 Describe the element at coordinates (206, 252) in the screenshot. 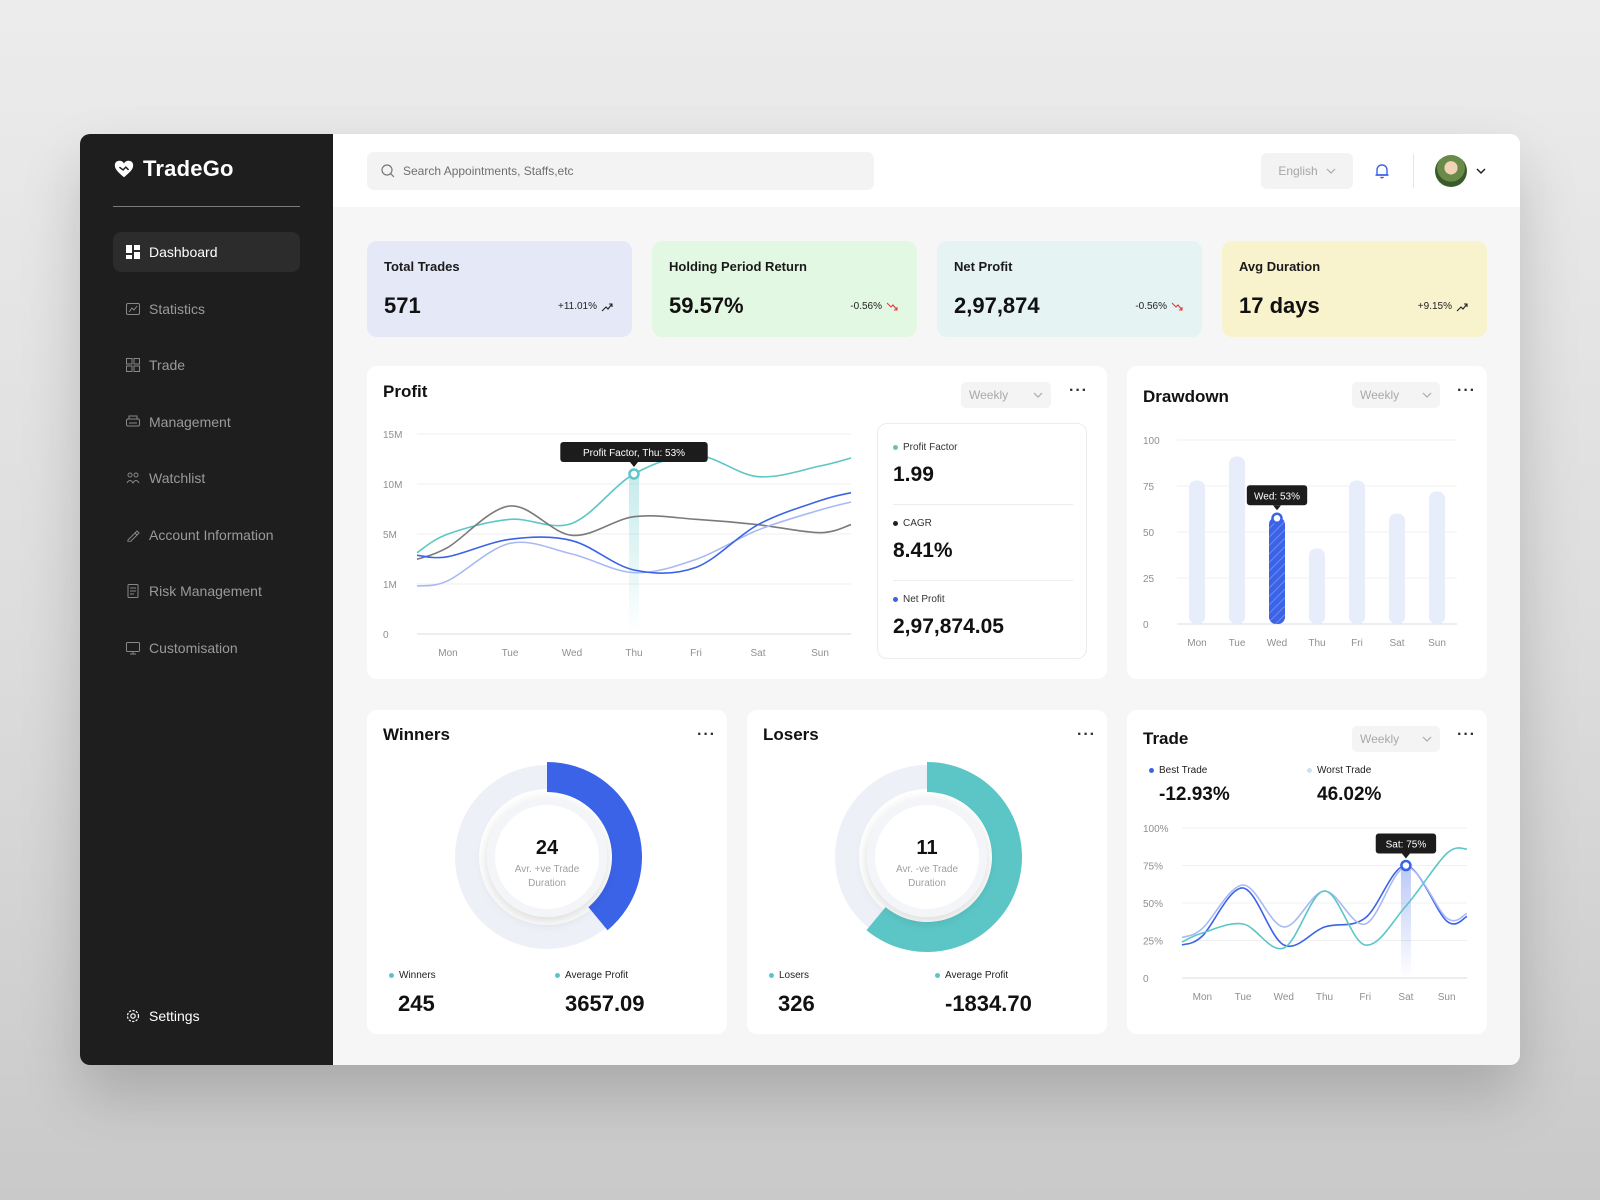

I see `sidebar-item-dashboard: Dashboard` at that location.